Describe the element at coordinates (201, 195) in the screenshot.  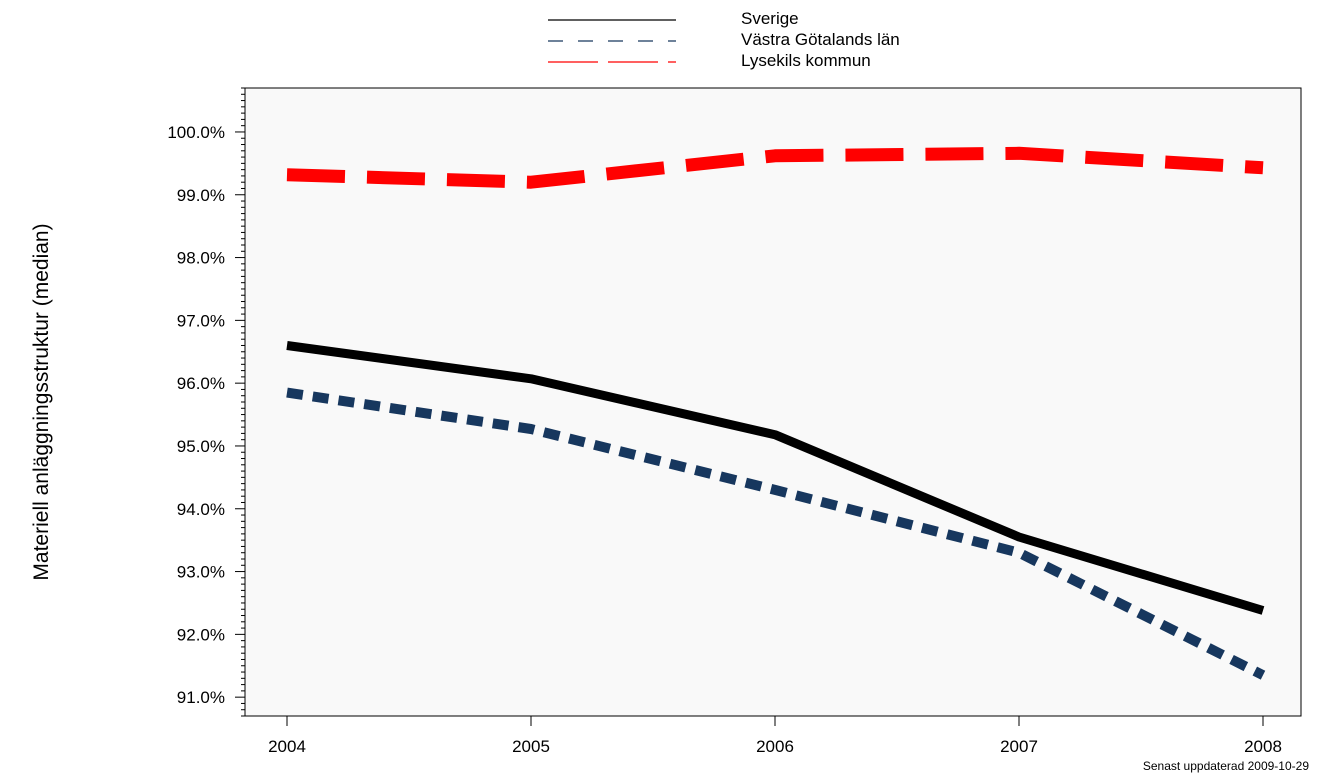
I see `y-tick-label: 99.0%` at that location.